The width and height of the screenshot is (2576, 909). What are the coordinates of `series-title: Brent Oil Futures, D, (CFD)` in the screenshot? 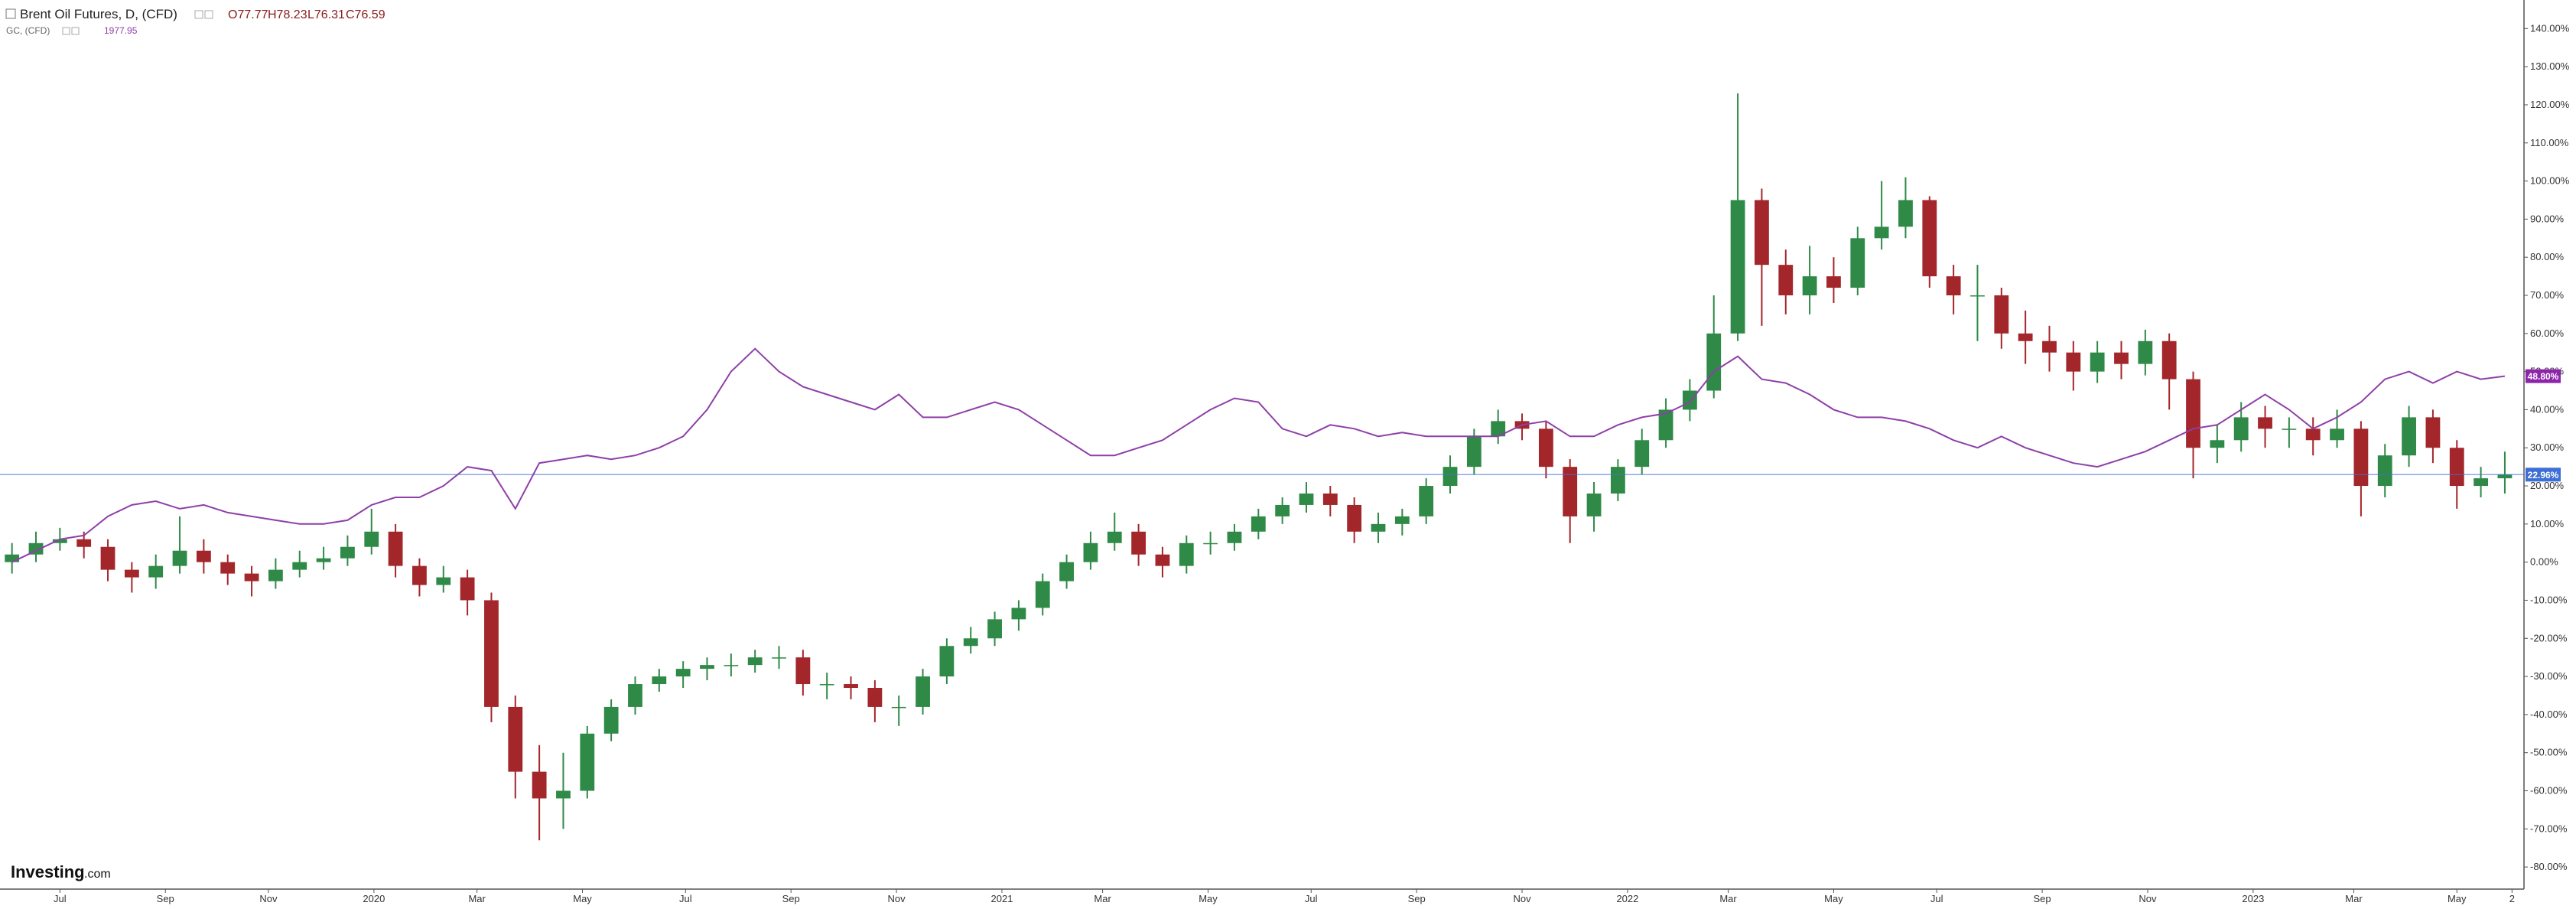 It's located at (98, 14).